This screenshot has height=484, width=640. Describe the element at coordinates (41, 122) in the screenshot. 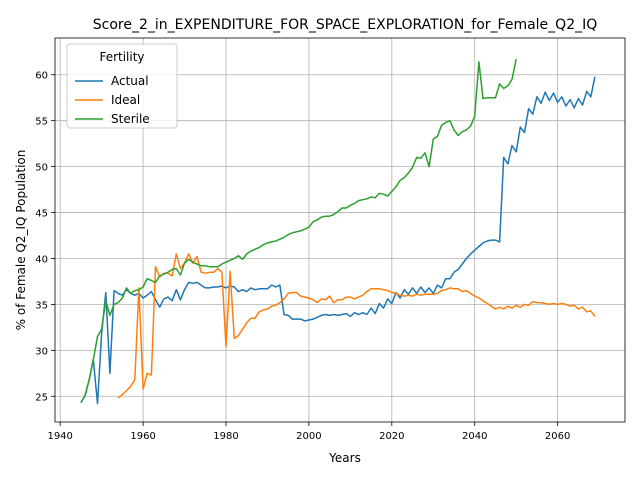

I see `y-tick-label: 55` at that location.